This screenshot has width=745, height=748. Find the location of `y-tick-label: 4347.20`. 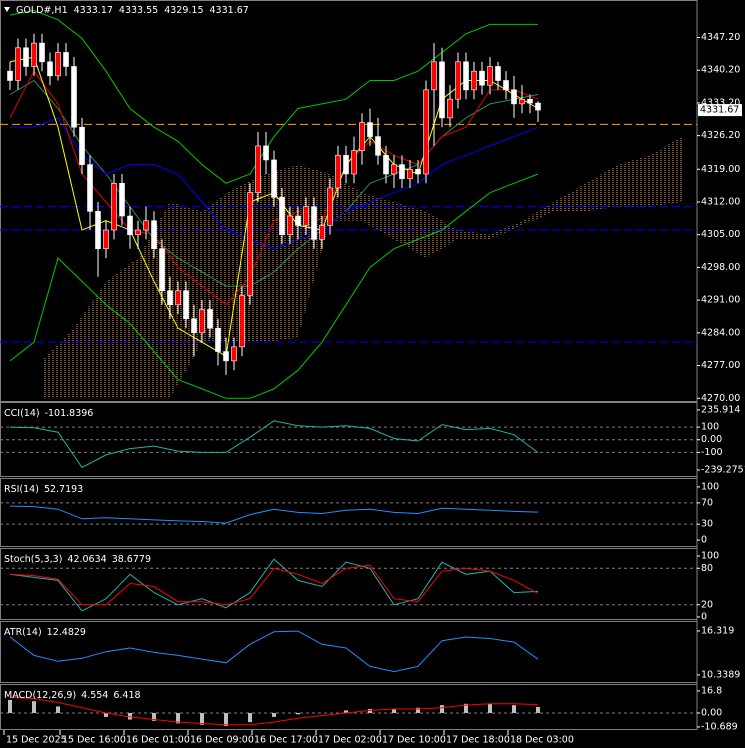

y-tick-label: 4347.20 is located at coordinates (720, 37).